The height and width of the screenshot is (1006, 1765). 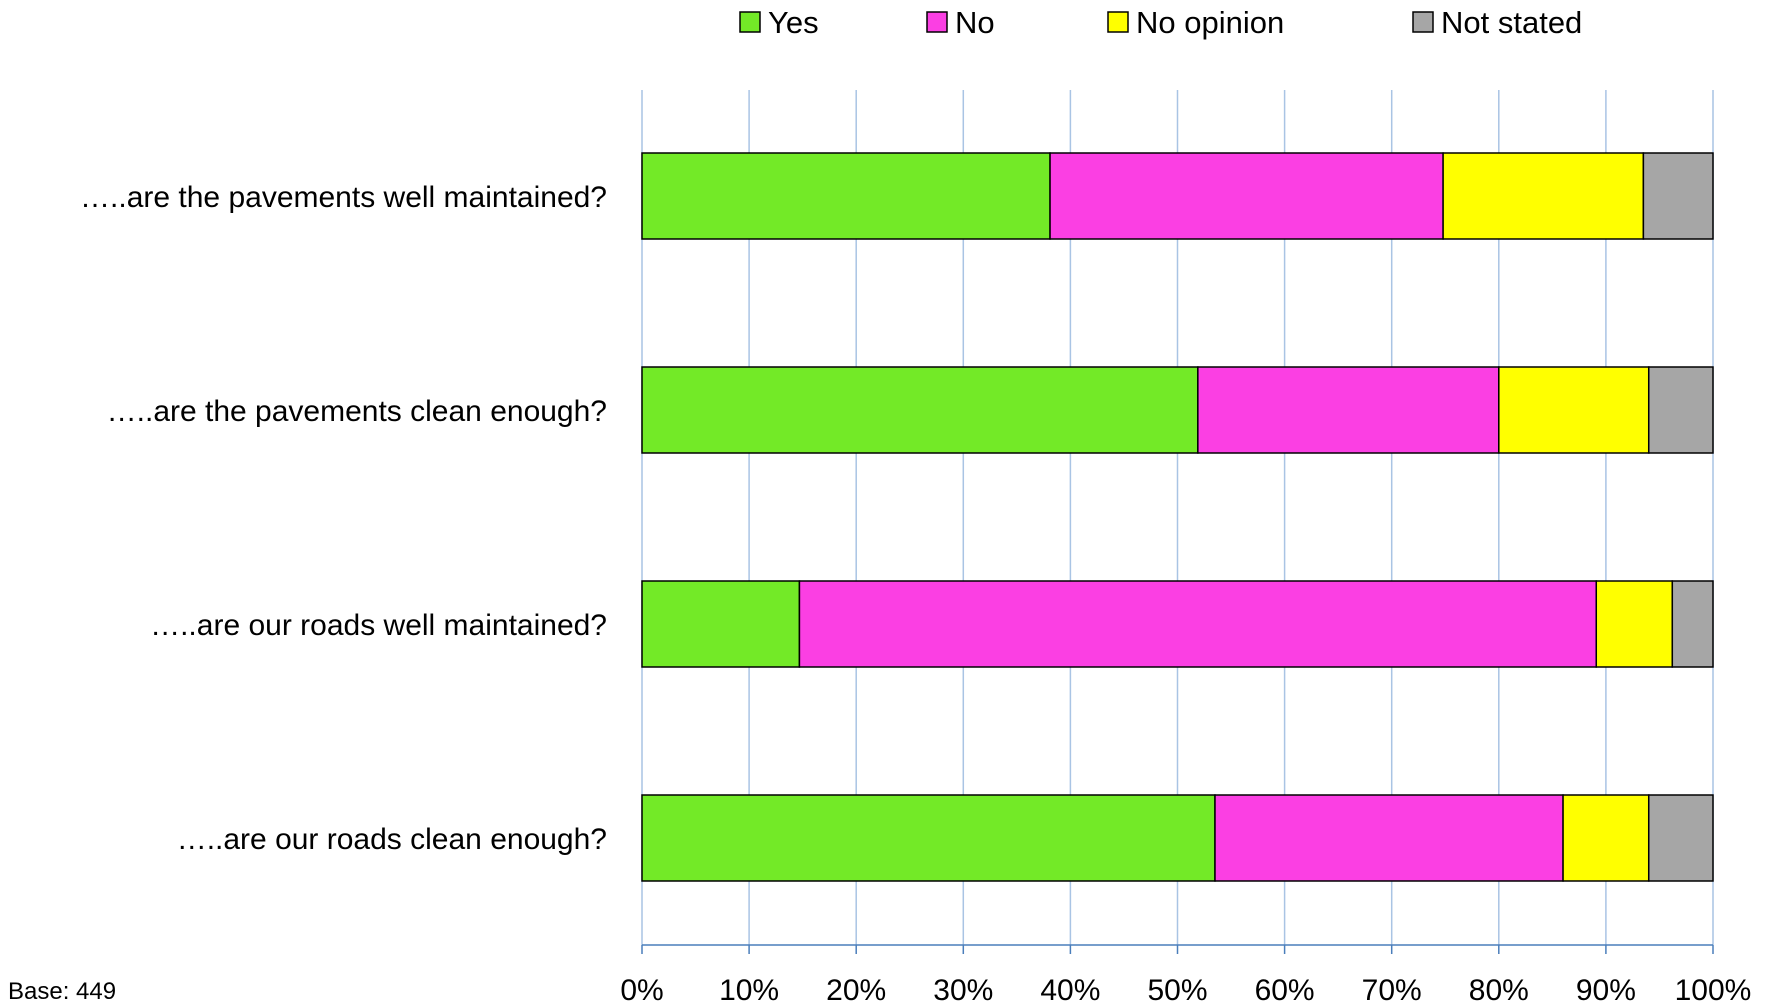 I want to click on x-tick-label: 30%, so click(x=963, y=990).